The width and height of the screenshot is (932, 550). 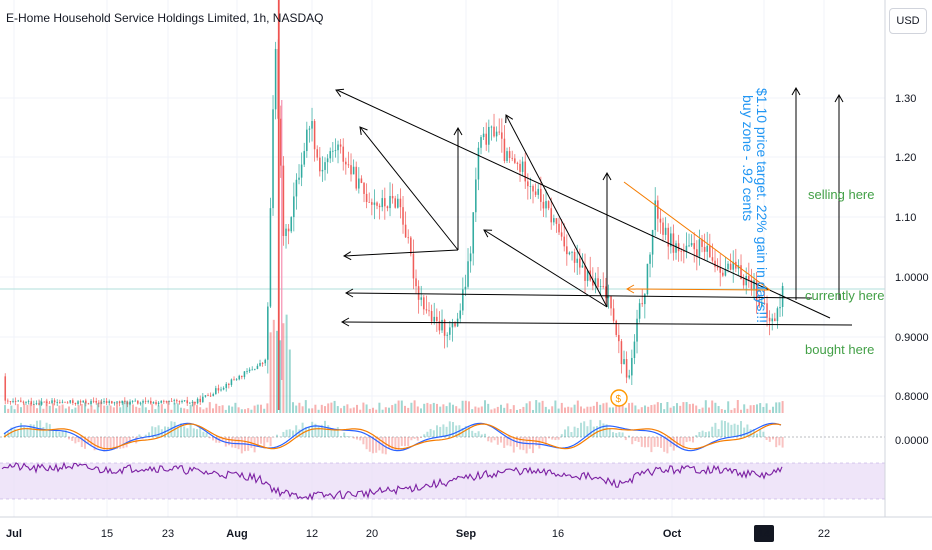 I want to click on price-tick-label: 1.20, so click(x=905, y=158).